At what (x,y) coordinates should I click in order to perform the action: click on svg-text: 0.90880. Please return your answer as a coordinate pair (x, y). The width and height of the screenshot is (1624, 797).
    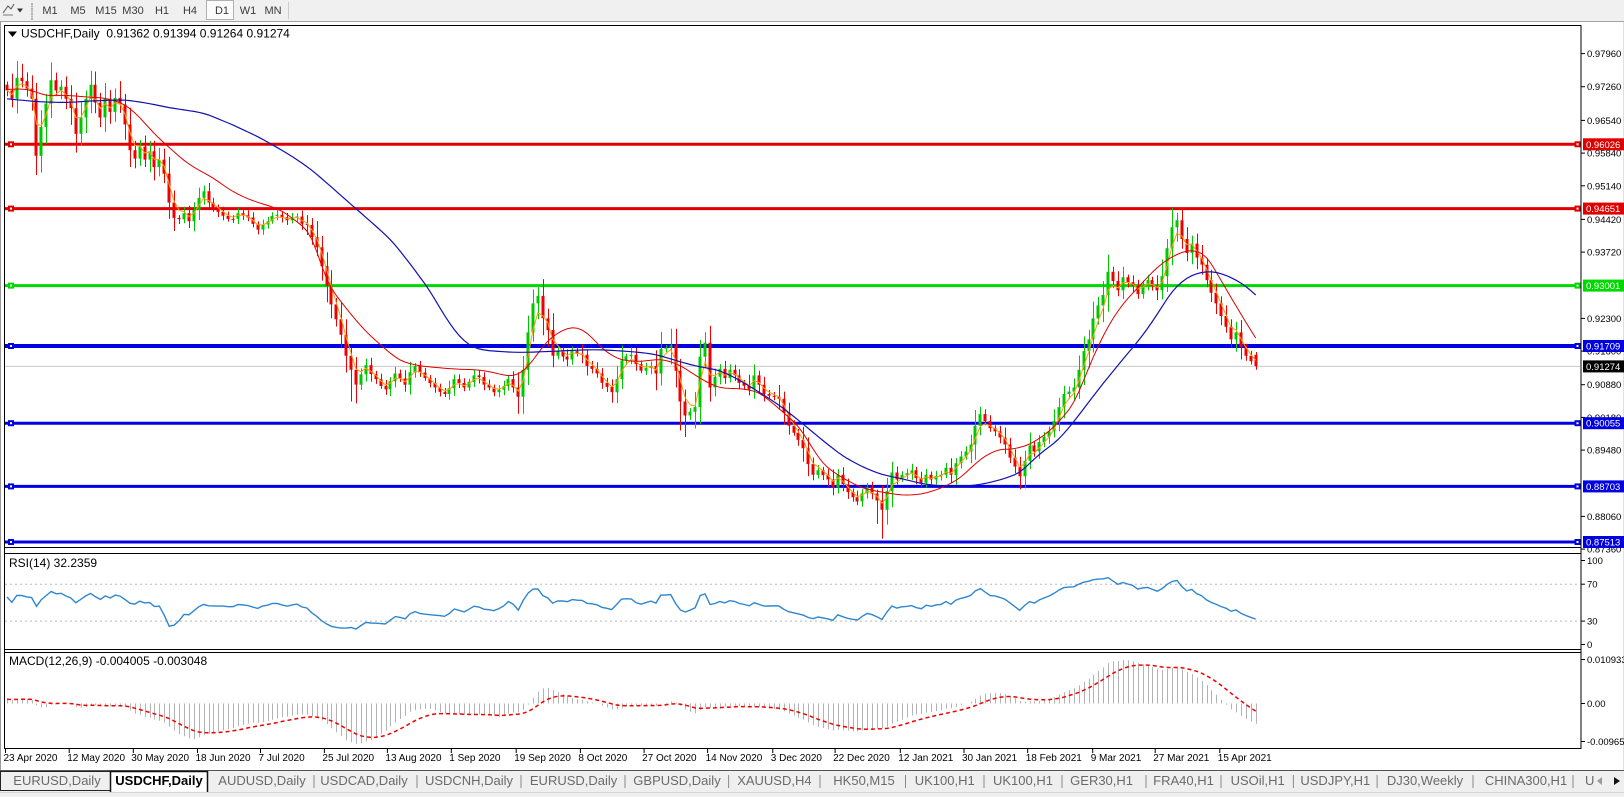
    Looking at the image, I should click on (1604, 385).